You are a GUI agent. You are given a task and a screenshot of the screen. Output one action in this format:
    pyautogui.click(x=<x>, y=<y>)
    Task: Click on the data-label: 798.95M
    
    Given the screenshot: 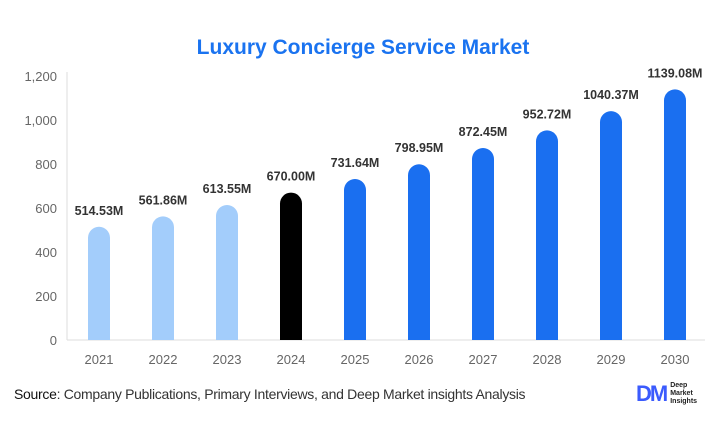 What is the action you would take?
    pyautogui.click(x=419, y=148)
    